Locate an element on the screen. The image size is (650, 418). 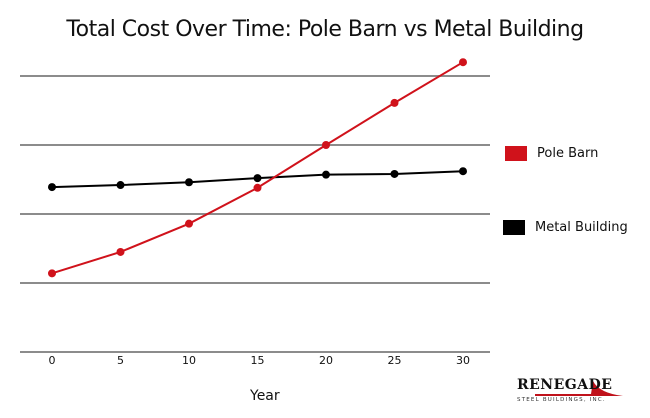
logo-tagline: STEEL BUILDINGS, INC. is located at coordinates (561, 400).